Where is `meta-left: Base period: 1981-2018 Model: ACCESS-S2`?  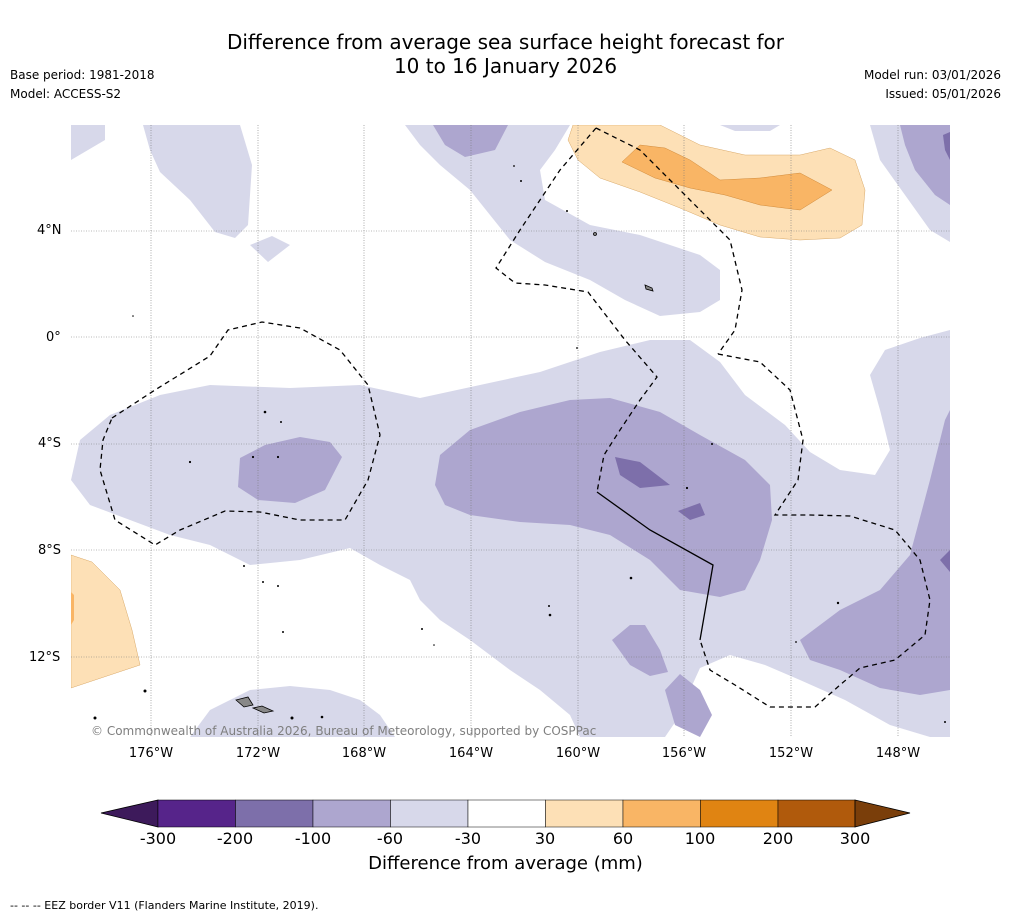
meta-left: Base period: 1981-2018 Model: ACCESS-S2 is located at coordinates (82, 85).